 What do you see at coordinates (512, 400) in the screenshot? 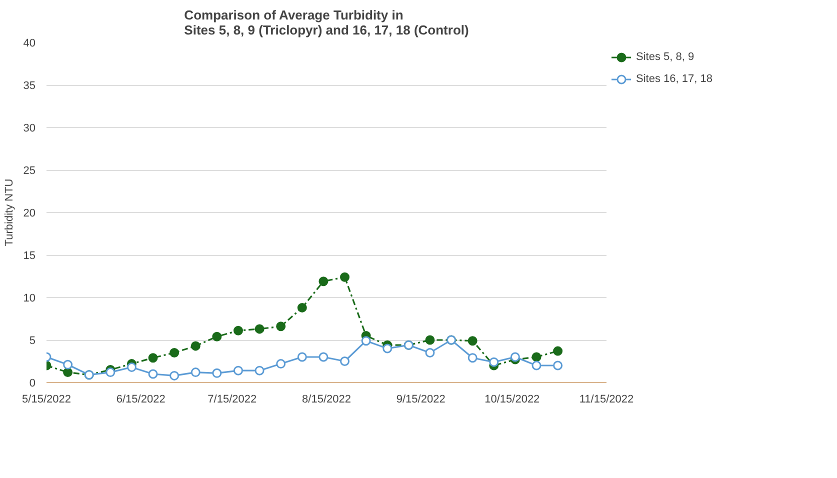
I see `x-tick-label: 10/15/2022` at bounding box center [512, 400].